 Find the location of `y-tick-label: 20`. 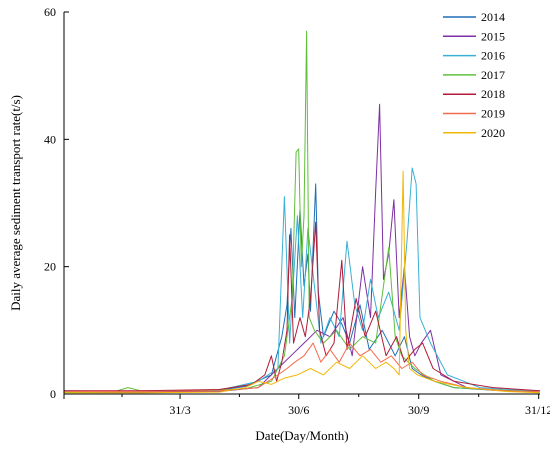

y-tick-label: 20 is located at coordinates (50, 267).